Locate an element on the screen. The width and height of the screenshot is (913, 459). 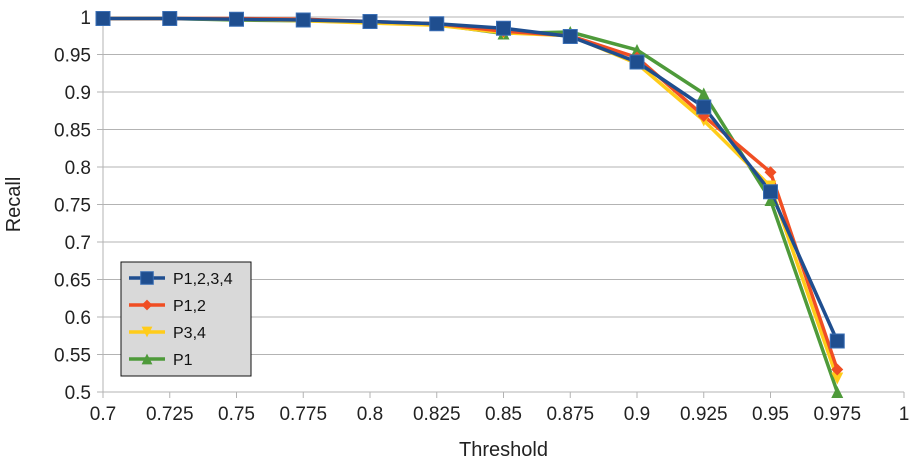
x-tick-label: 0.875 is located at coordinates (570, 414).